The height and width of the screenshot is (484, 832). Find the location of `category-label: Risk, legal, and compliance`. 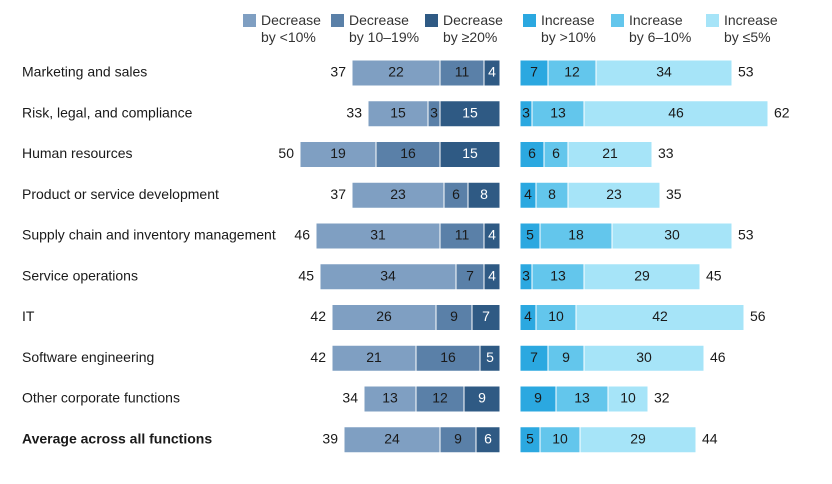

category-label: Risk, legal, and compliance is located at coordinates (107, 112).